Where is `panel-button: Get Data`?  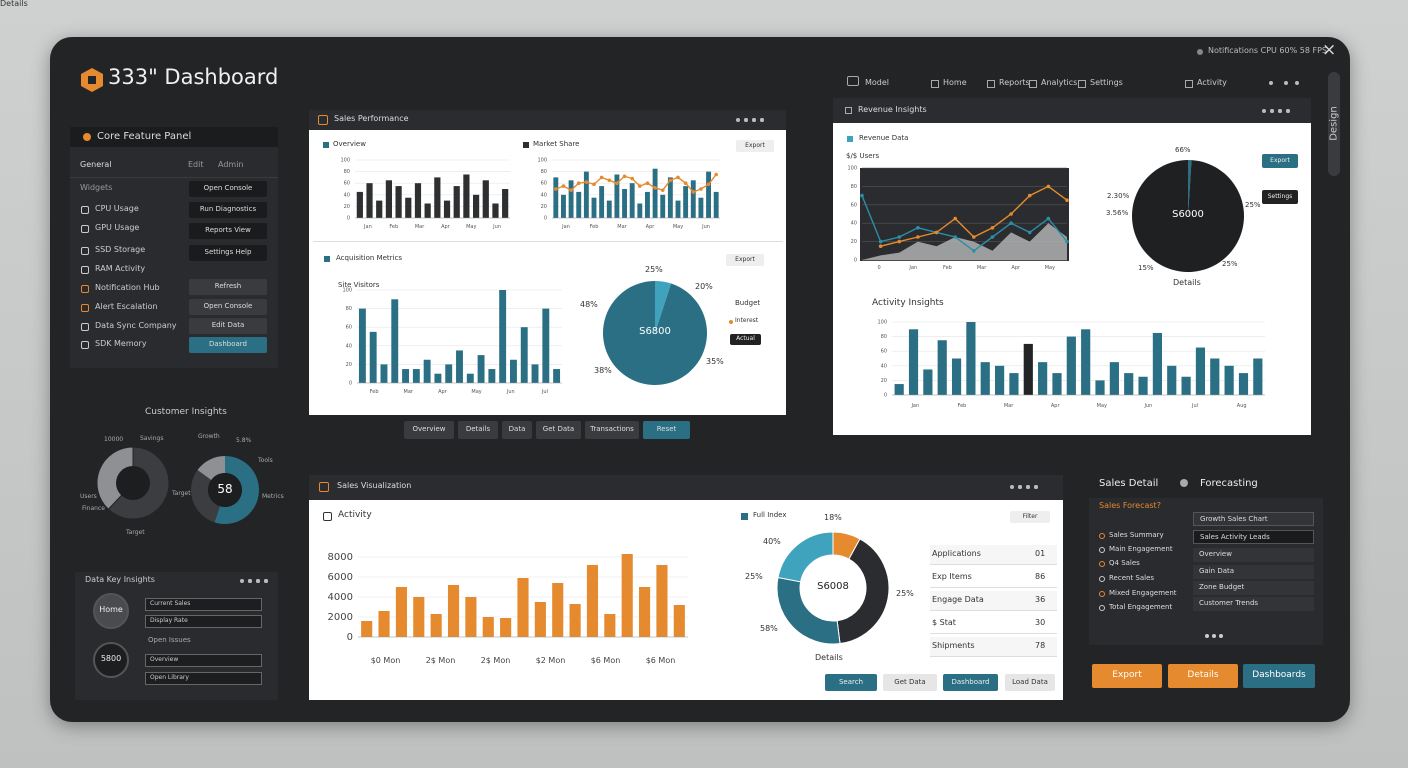 panel-button: Get Data is located at coordinates (910, 682).